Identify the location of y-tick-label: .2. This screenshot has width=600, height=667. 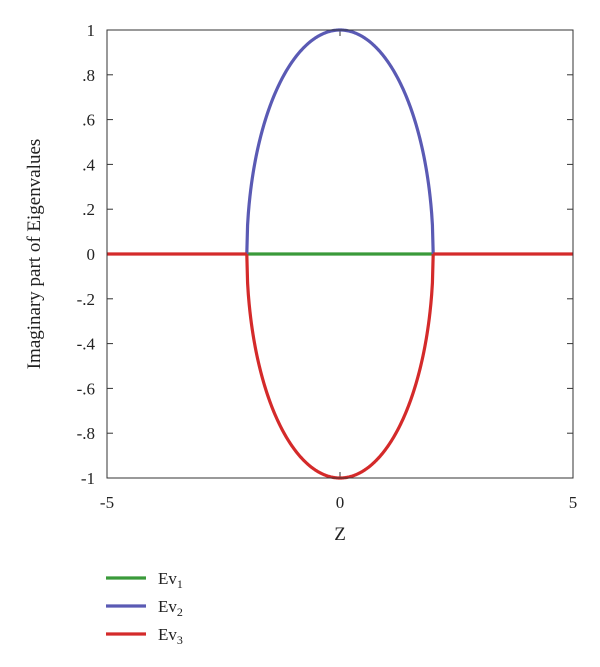
(88, 209).